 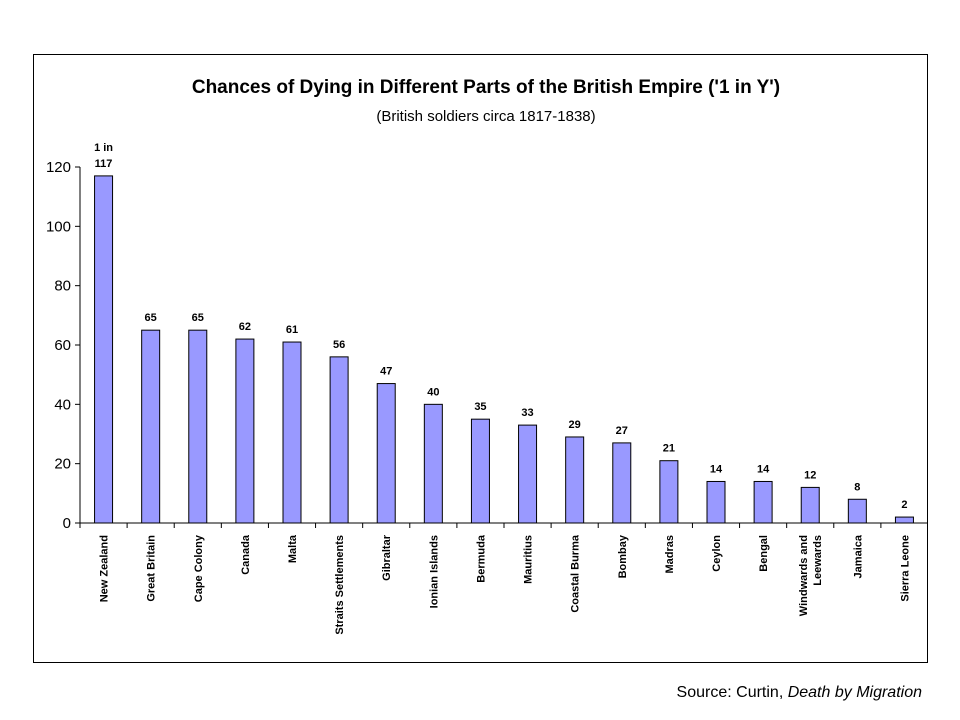 I want to click on data-label: 33, so click(x=527, y=413).